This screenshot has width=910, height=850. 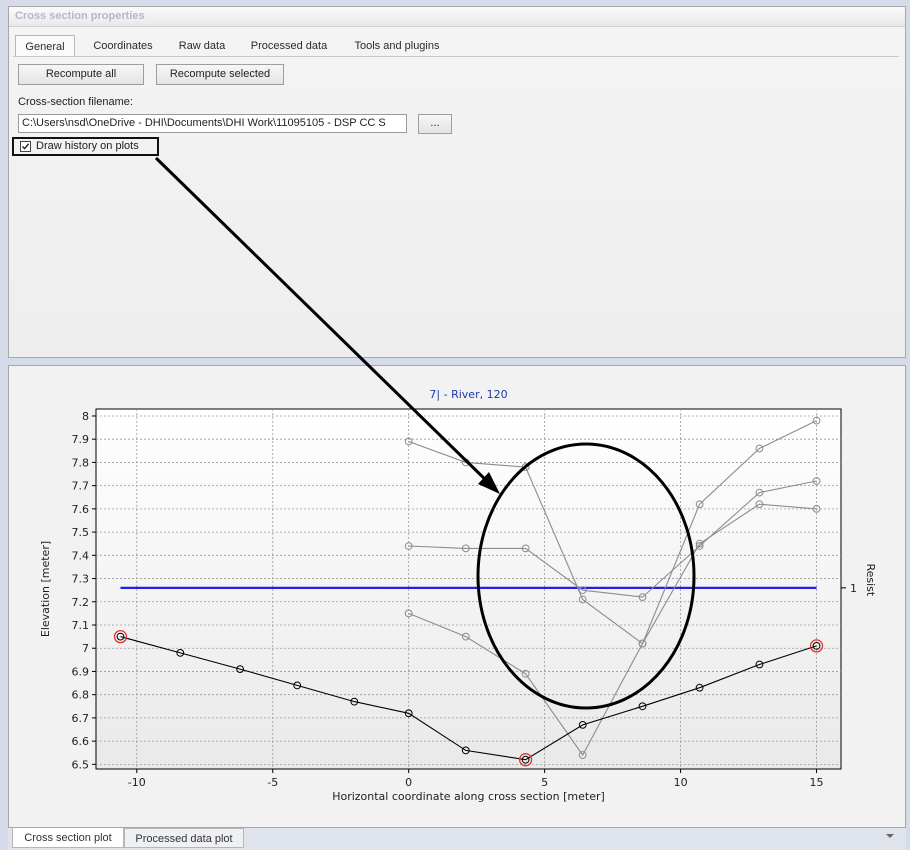 I want to click on x-tick-label: 5, so click(x=544, y=782).